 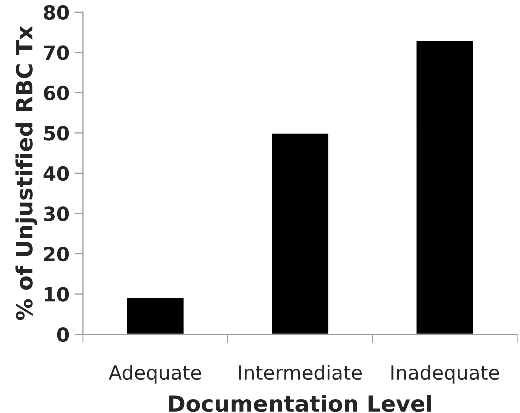 What do you see at coordinates (300, 372) in the screenshot?
I see `x-tick-label: Intermediate` at bounding box center [300, 372].